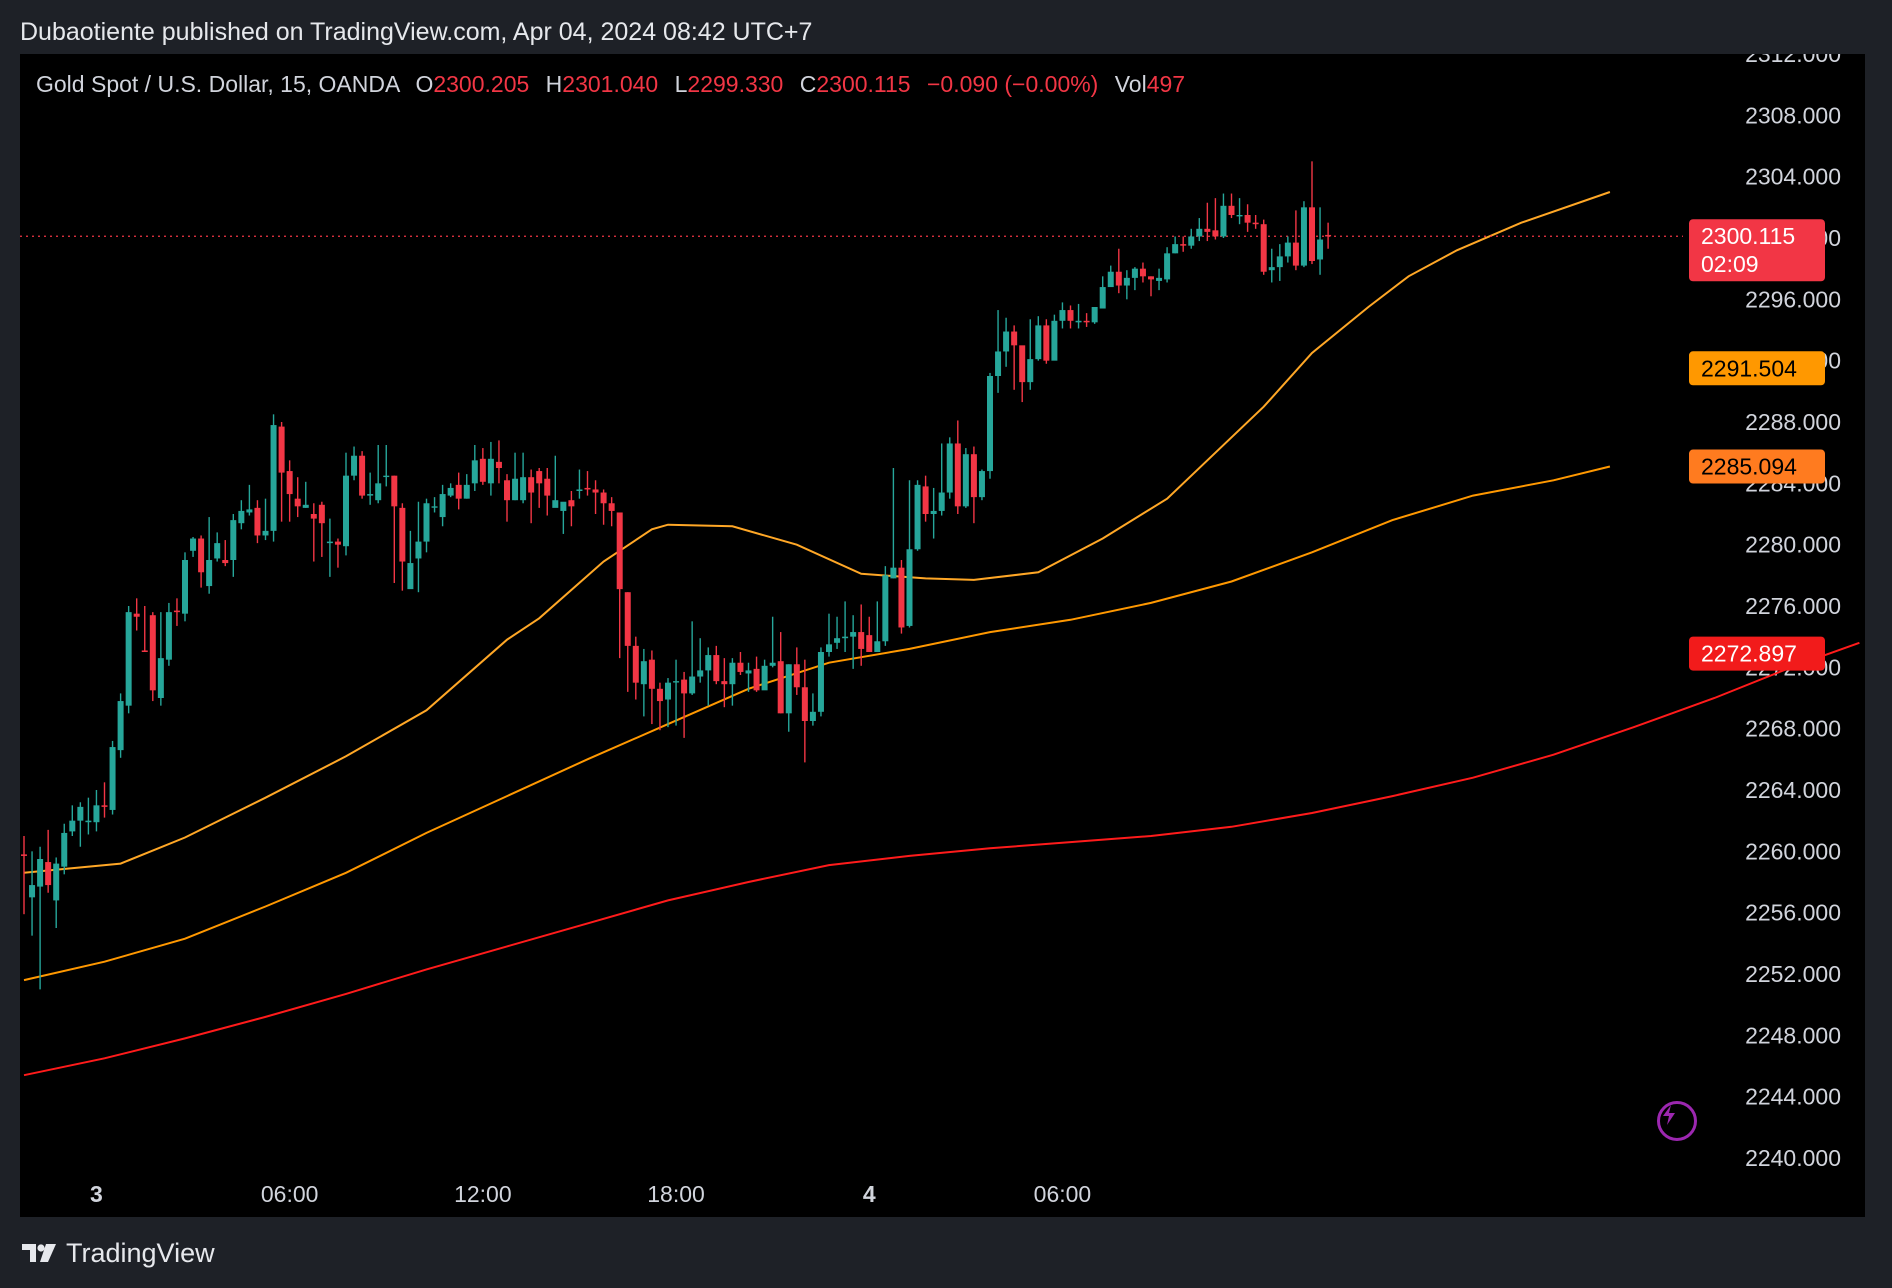 This screenshot has height=1288, width=1892. Describe the element at coordinates (1793, 299) in the screenshot. I see `y-tick-label: 2296.000` at that location.